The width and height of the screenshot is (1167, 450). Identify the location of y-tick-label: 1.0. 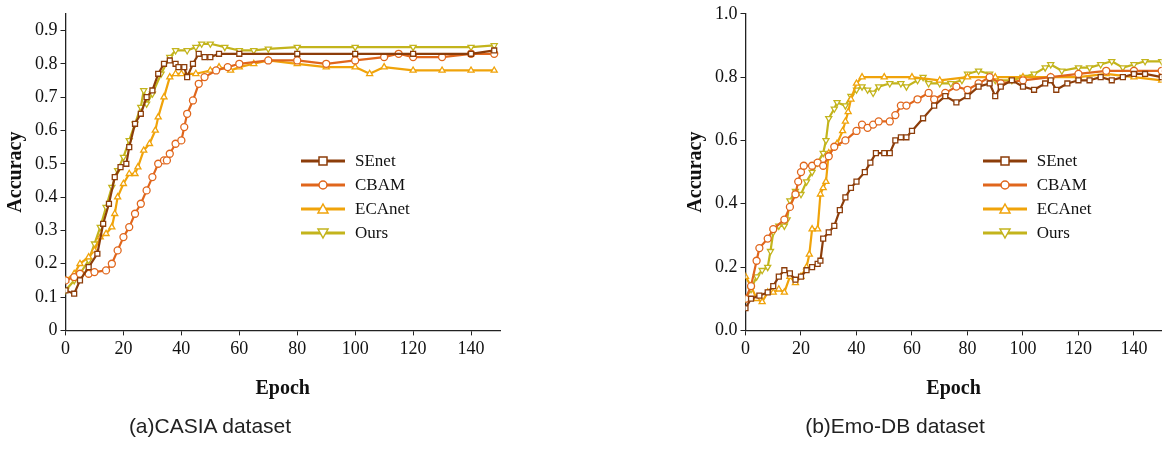
(726, 12).